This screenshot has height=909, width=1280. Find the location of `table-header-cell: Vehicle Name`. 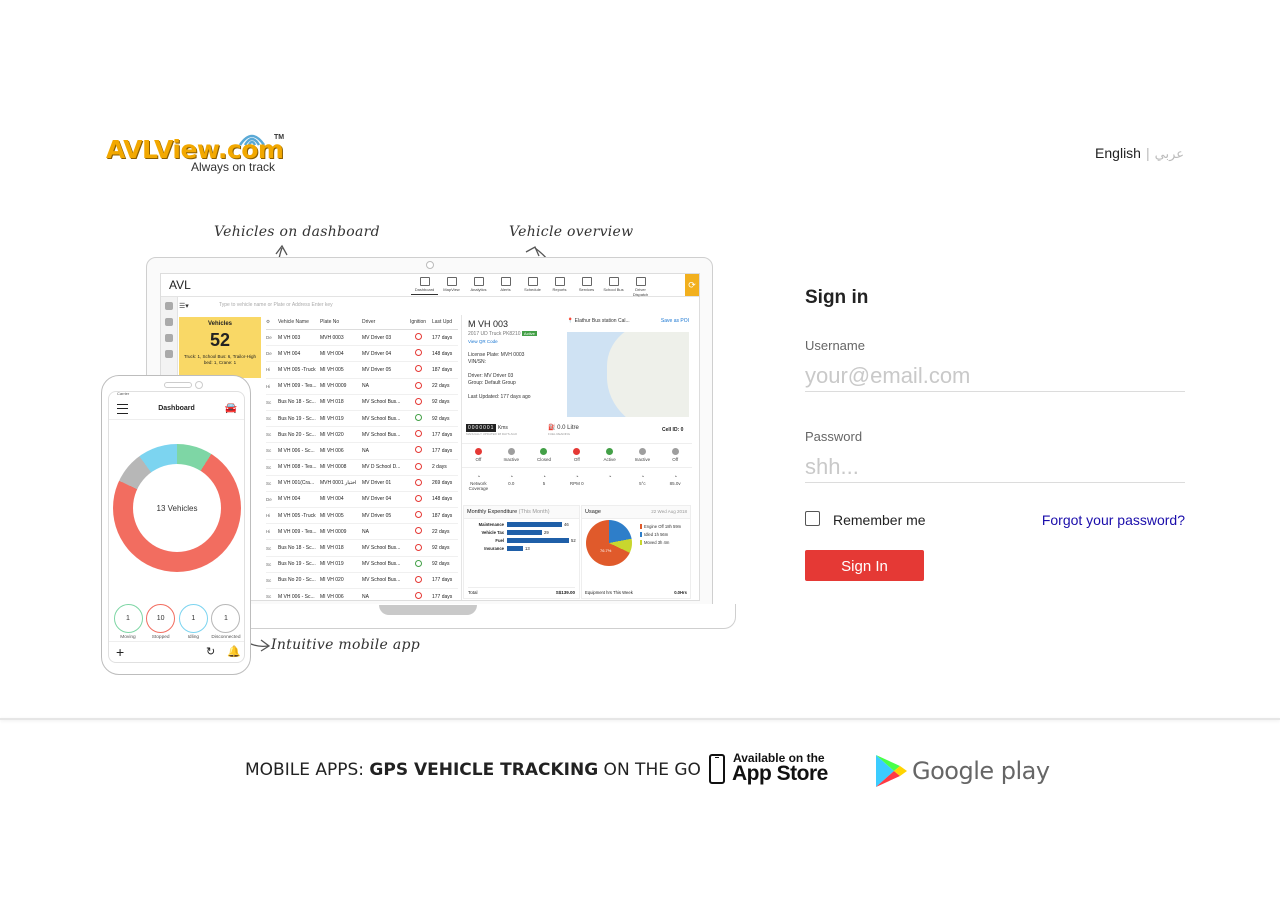

table-header-cell: Vehicle Name is located at coordinates (293, 322).